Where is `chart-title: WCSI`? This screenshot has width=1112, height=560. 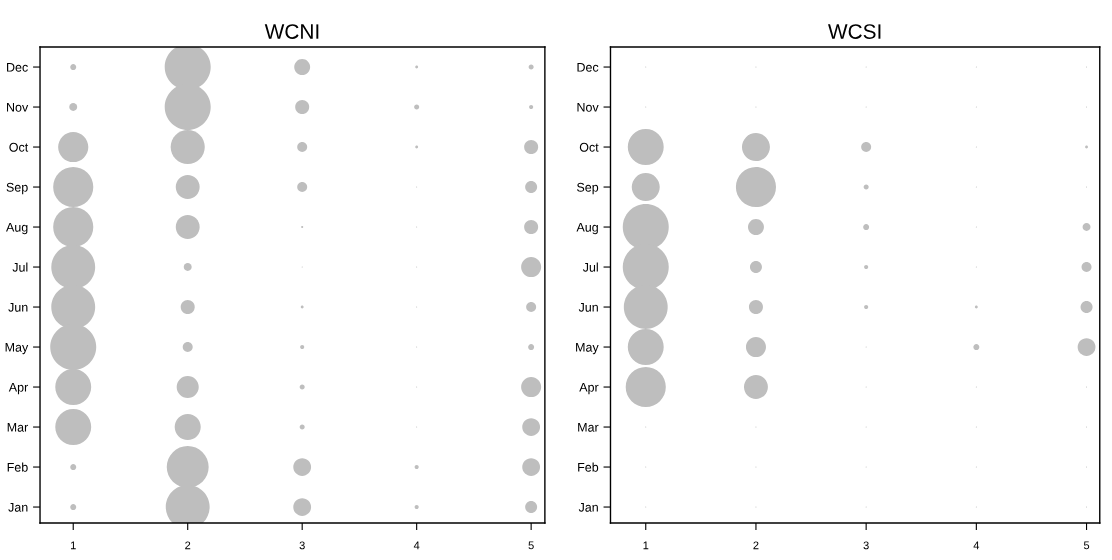
chart-title: WCSI is located at coordinates (854, 31).